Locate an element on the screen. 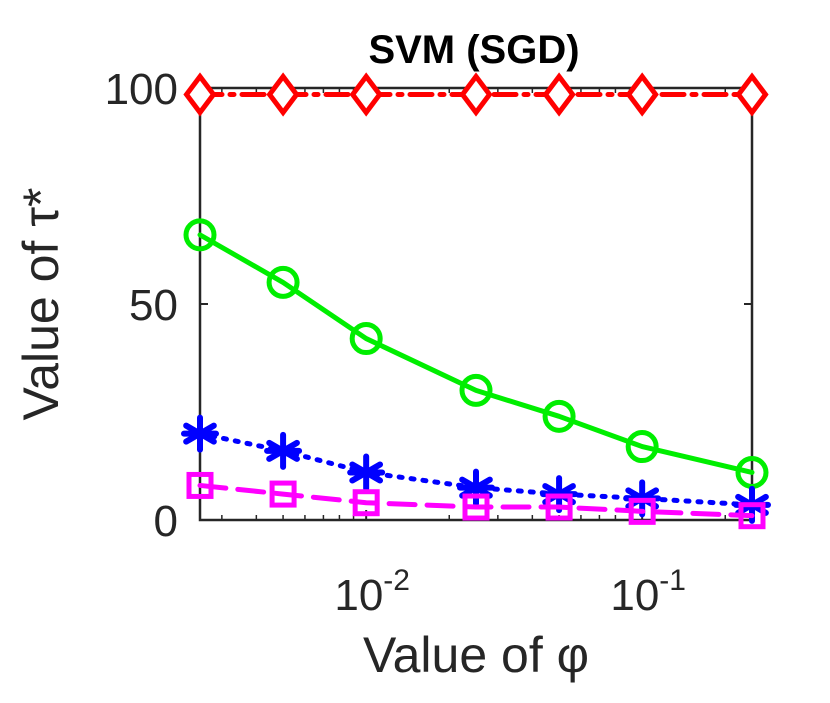 The width and height of the screenshot is (830, 703). chart-title: SVM (SGD) is located at coordinates (473, 50).